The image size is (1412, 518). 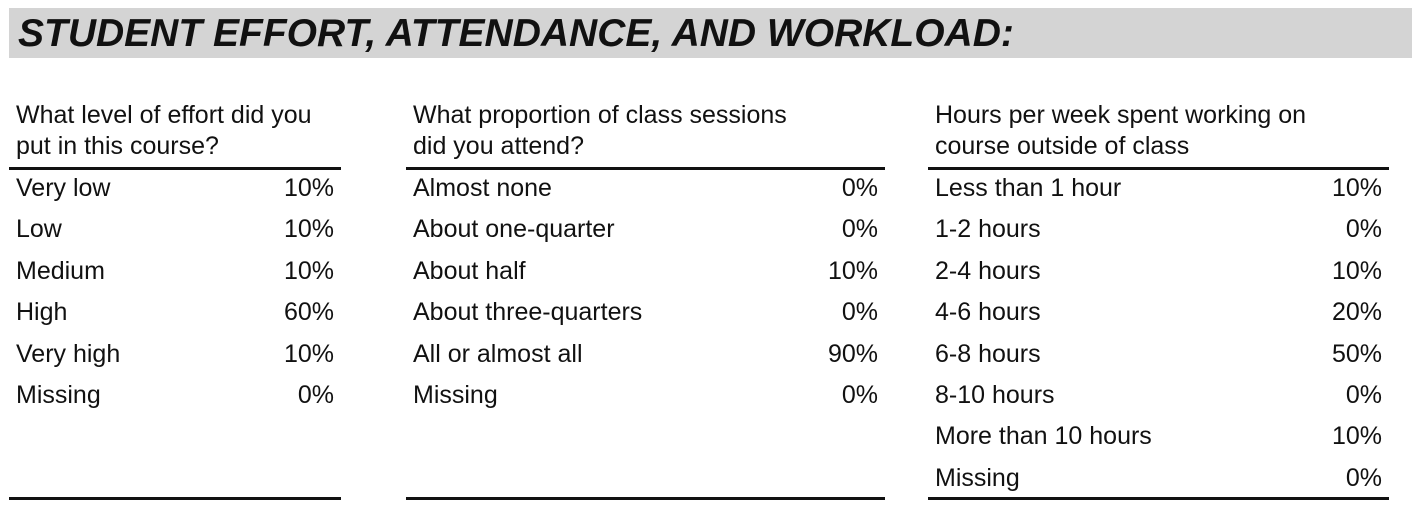 I want to click on table-row: High 60%, so click(x=175, y=316).